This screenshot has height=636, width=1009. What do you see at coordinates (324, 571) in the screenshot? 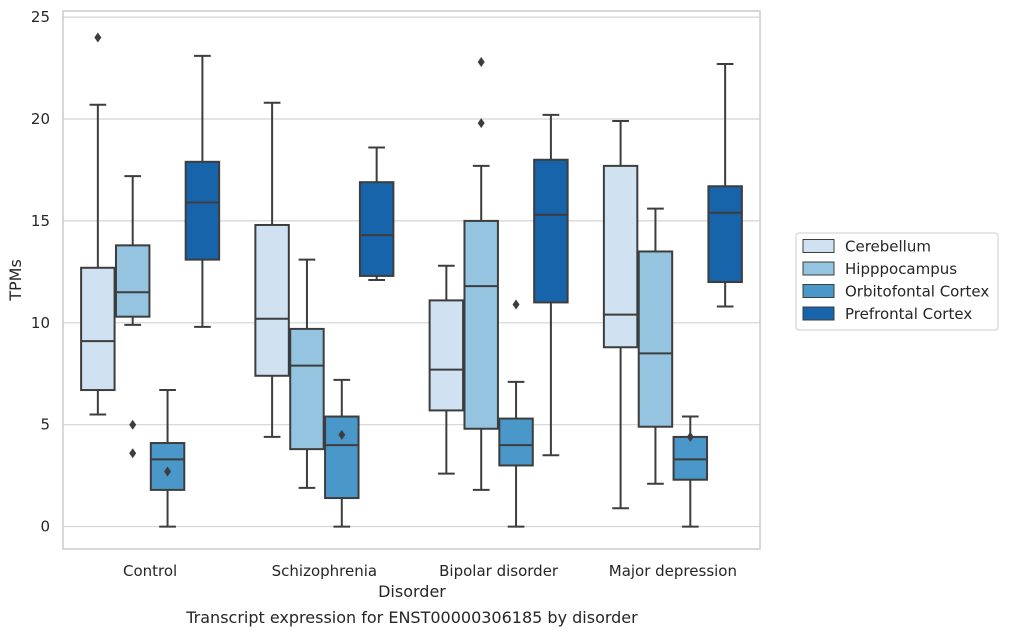
I see `x-tick-label: Schizophrenia` at bounding box center [324, 571].